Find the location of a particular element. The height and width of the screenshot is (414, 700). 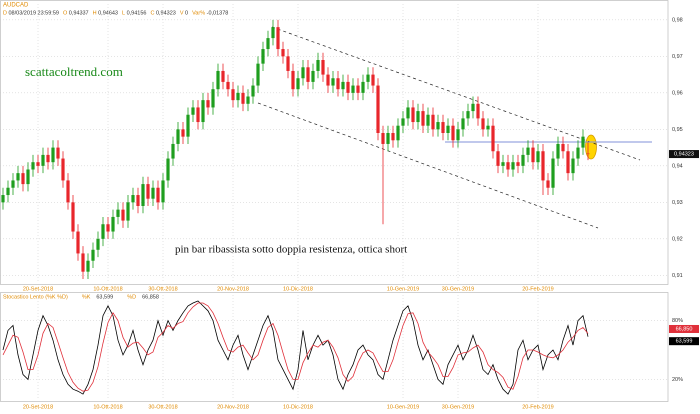

info-label: Var% is located at coordinates (198, 13).